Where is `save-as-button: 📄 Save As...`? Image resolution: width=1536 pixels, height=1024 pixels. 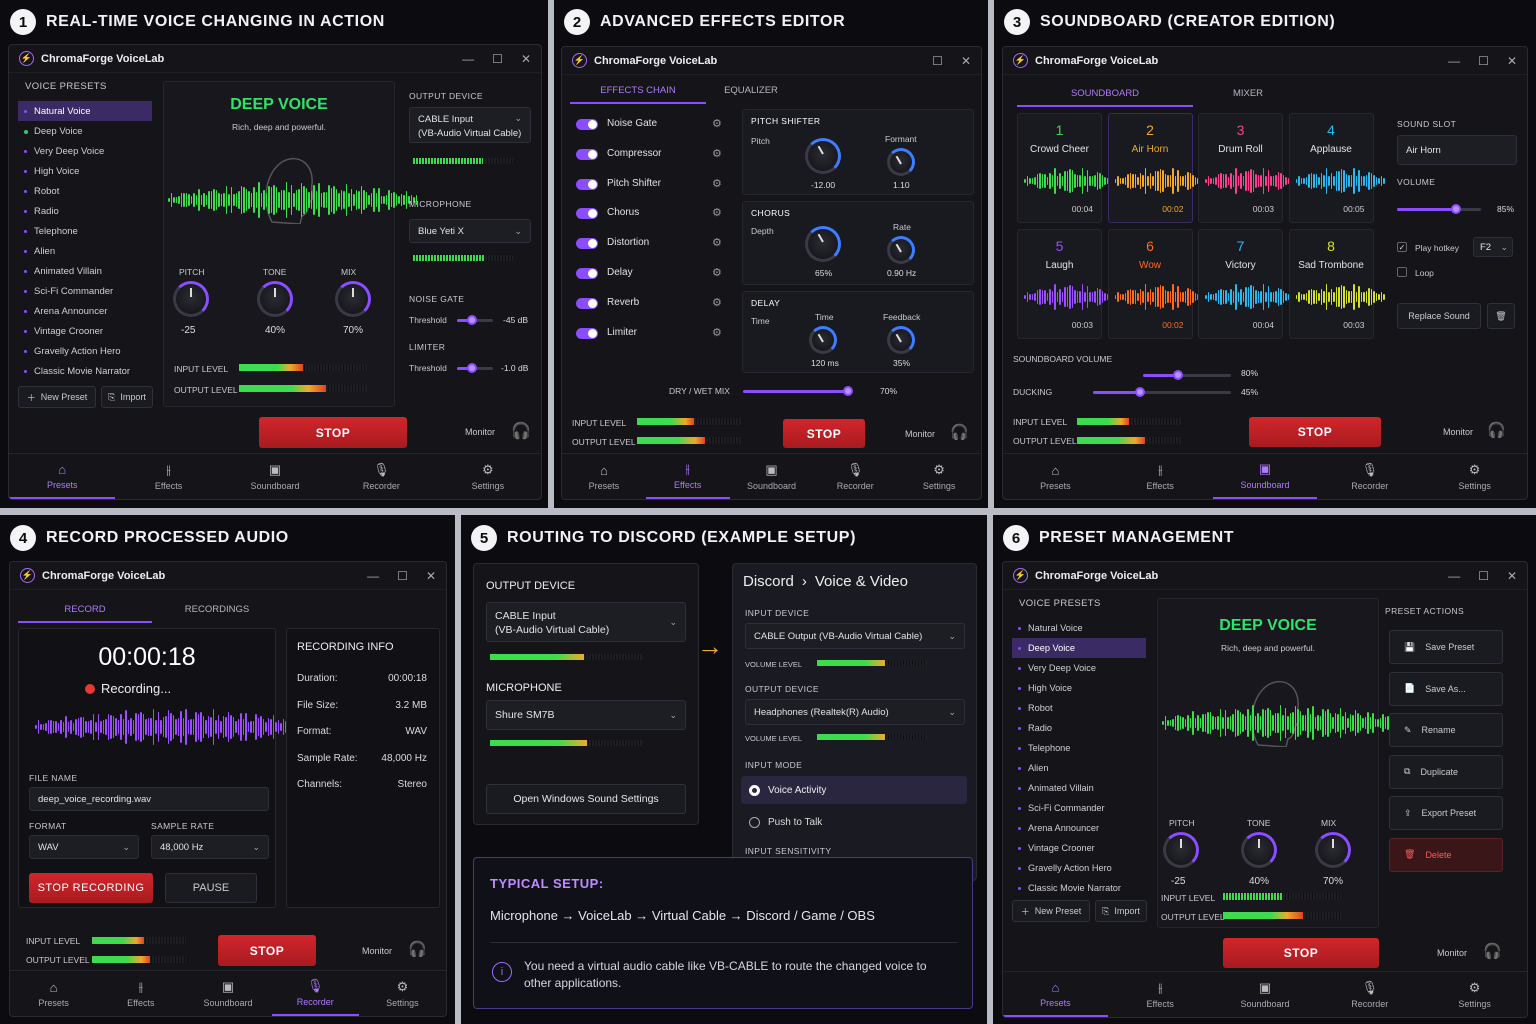 save-as-button: 📄 Save As... is located at coordinates (1446, 688).